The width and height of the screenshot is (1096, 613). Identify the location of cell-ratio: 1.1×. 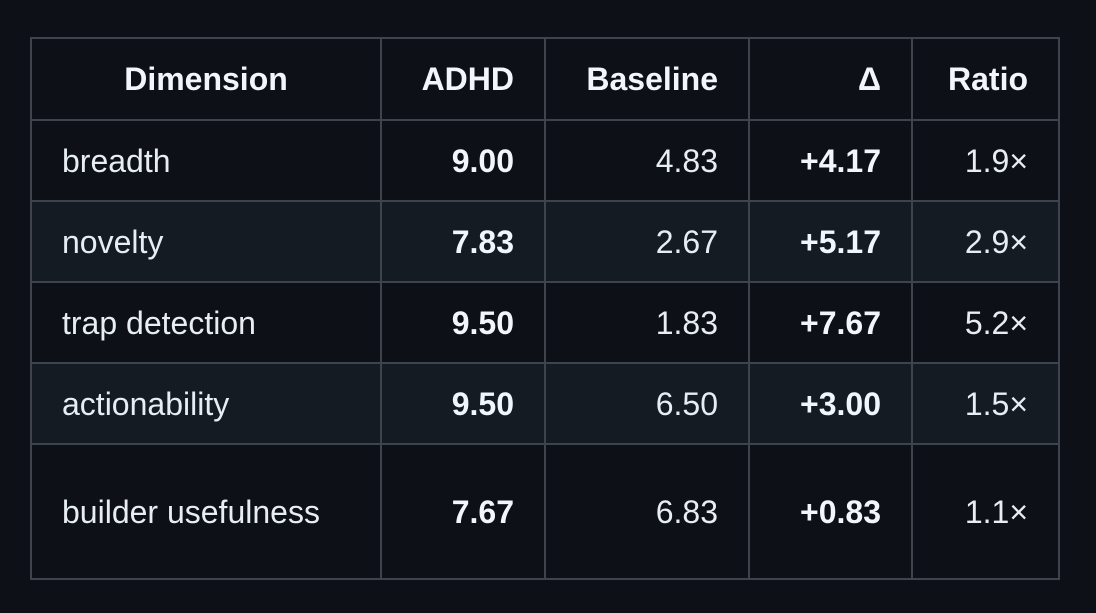
(985, 511).